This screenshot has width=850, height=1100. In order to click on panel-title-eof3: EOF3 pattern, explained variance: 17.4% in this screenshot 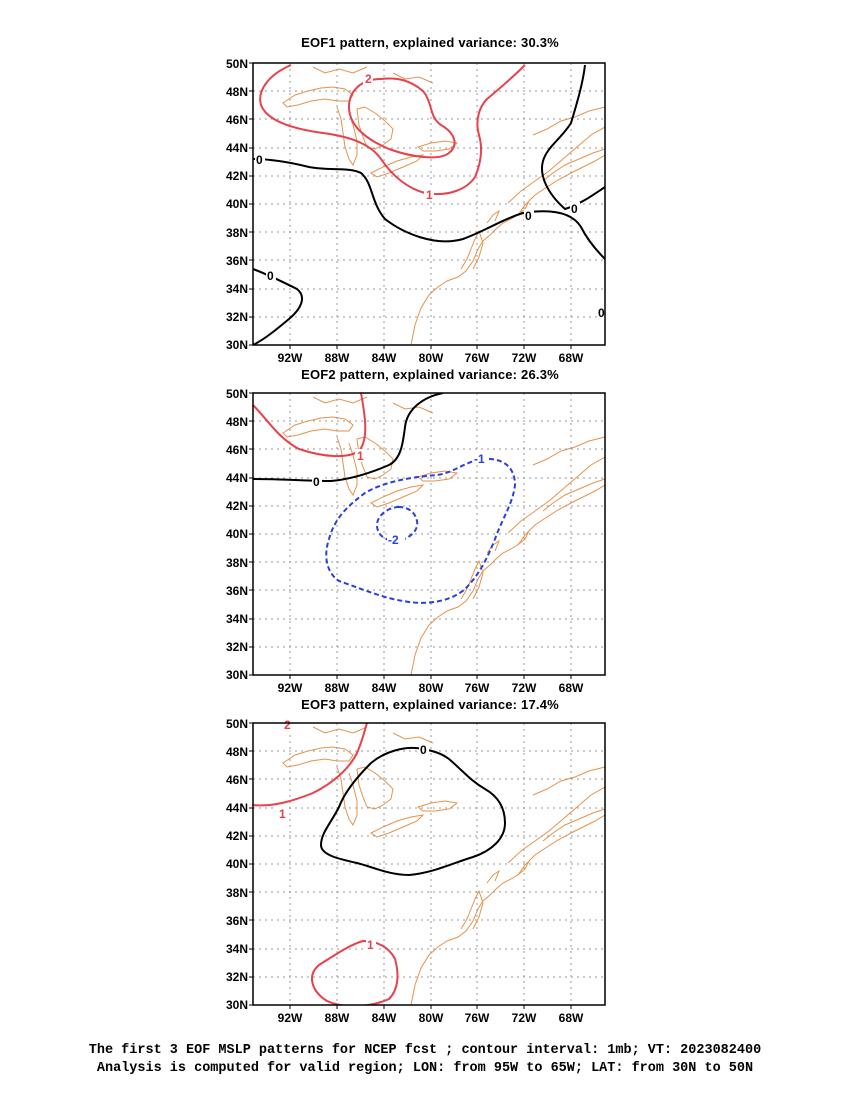, I will do `click(430, 704)`.